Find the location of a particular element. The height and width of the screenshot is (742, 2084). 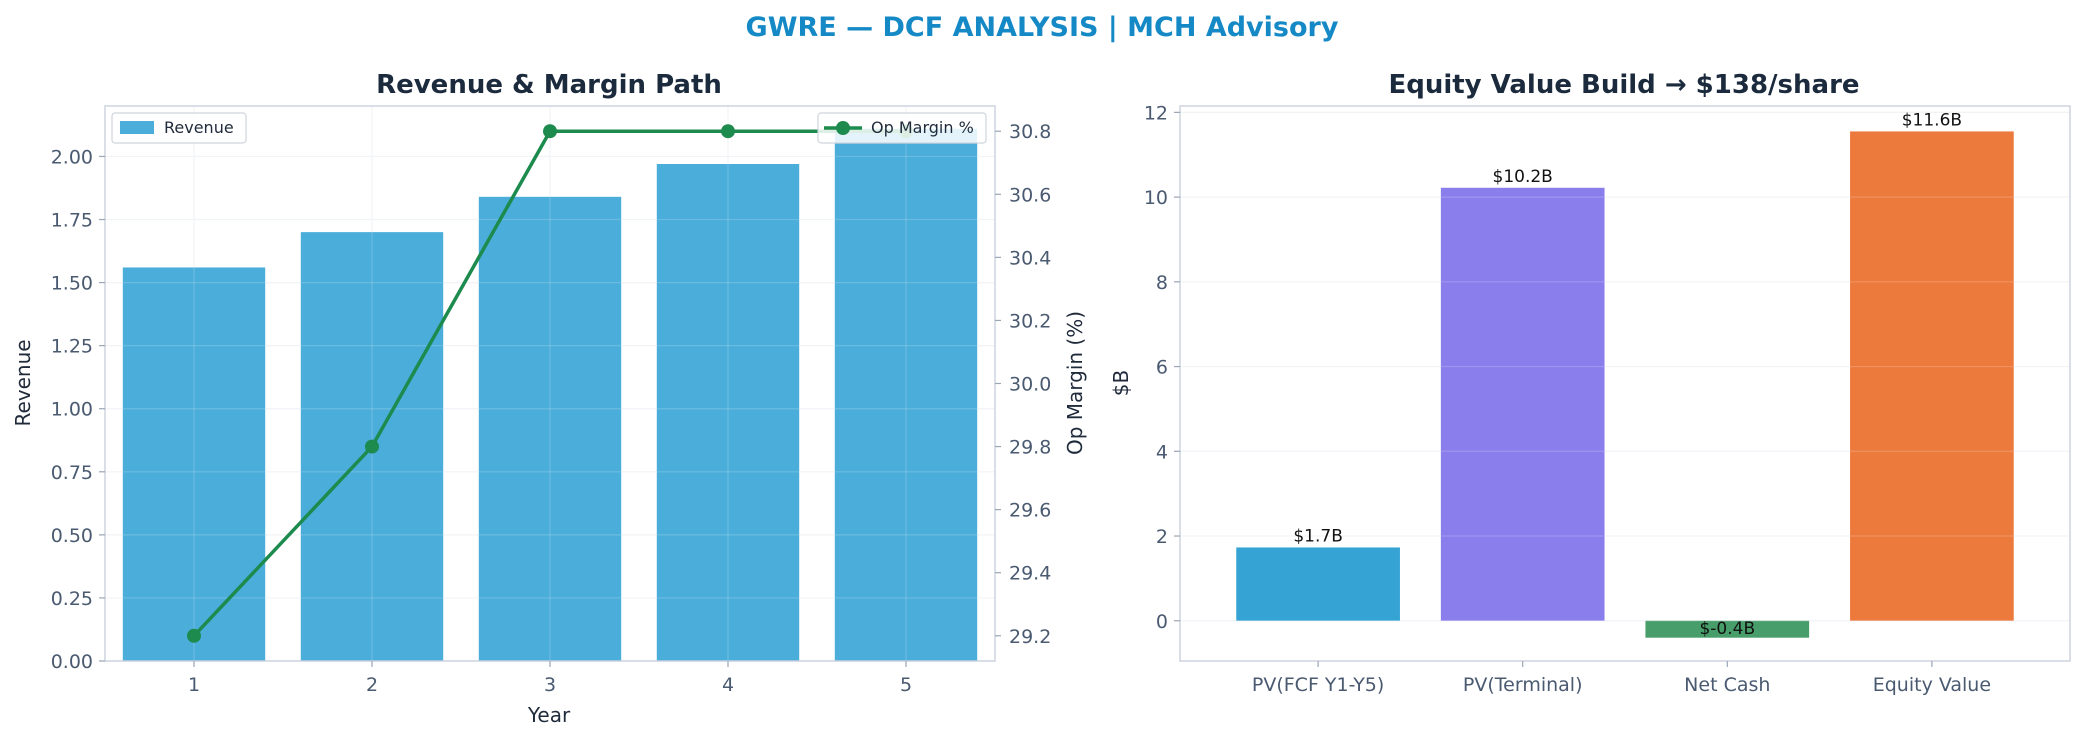

margin-y-tick-label: 30.4 is located at coordinates (1030, 258).